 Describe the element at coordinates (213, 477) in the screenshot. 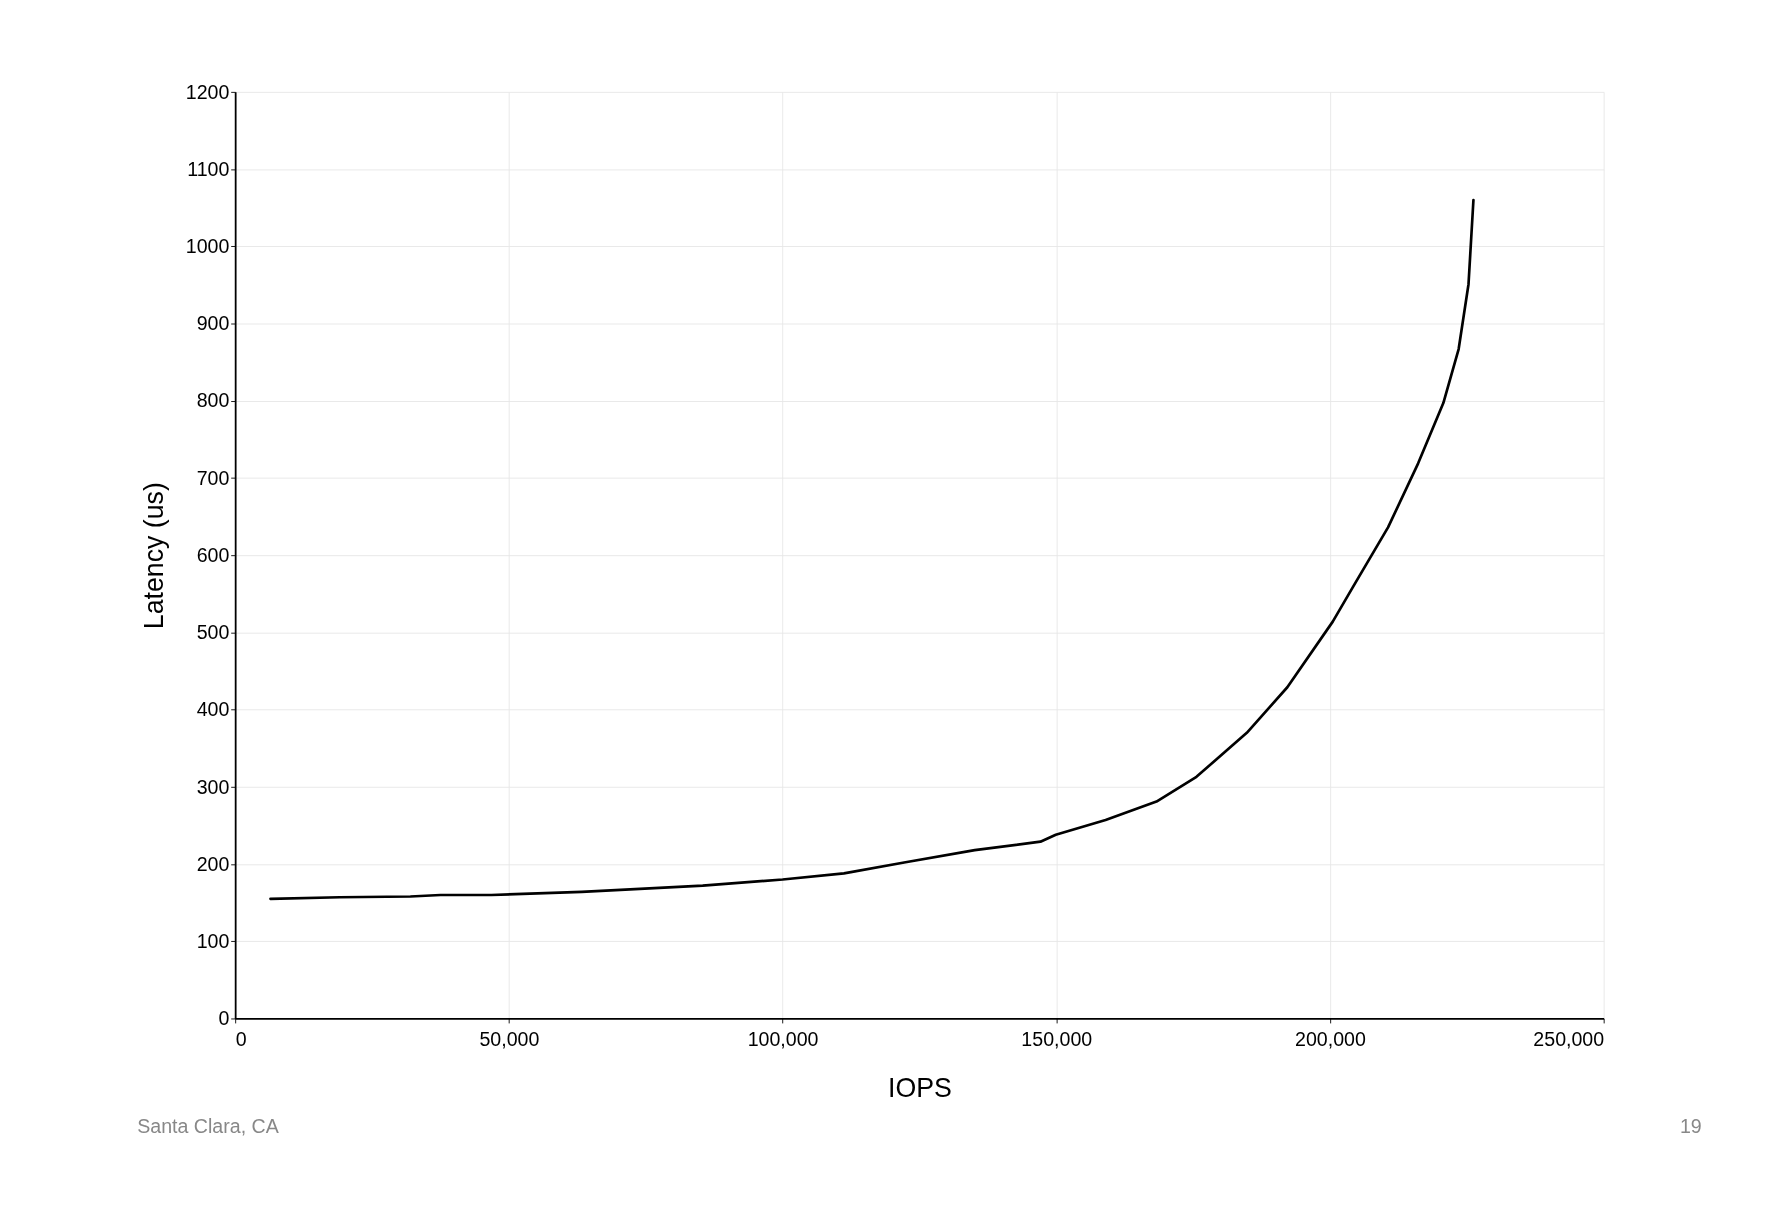

I see `y-tick-label: 700` at that location.